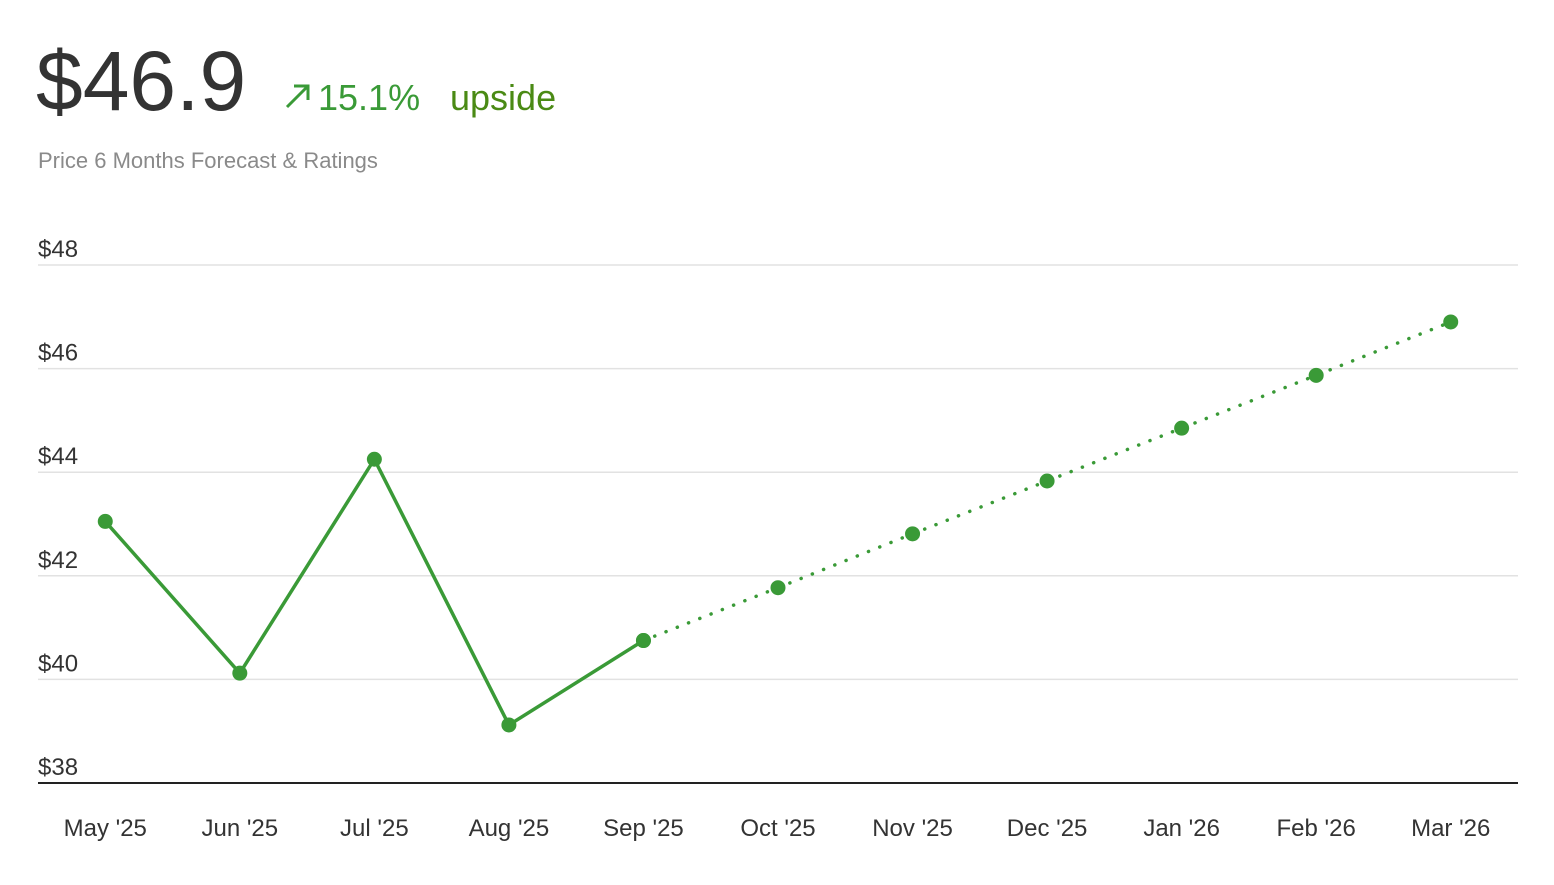 The width and height of the screenshot is (1554, 885). I want to click on x-tick-label: Jul '25, so click(374, 828).